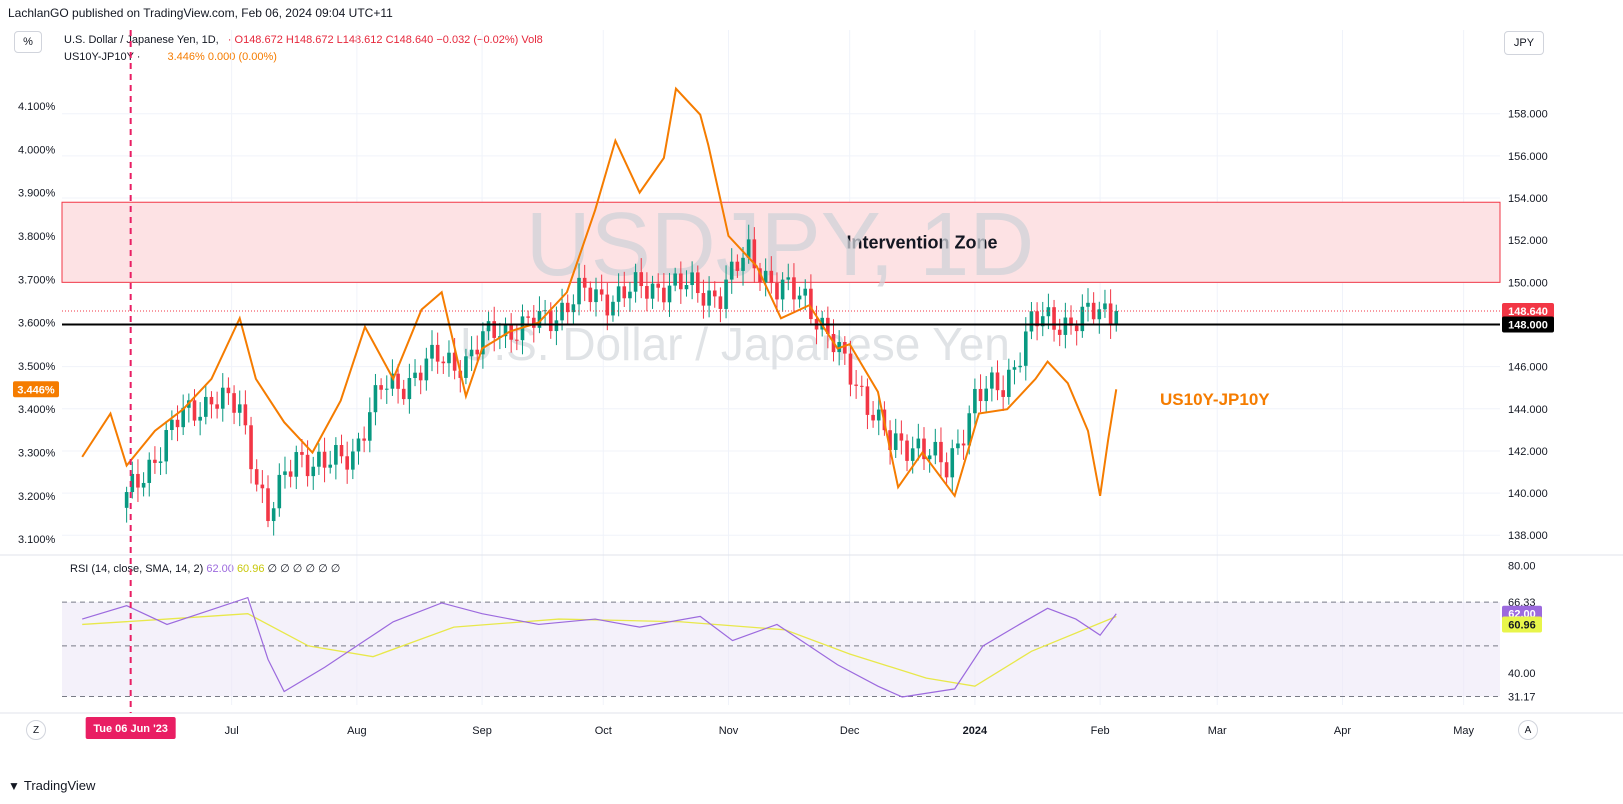  I want to click on currency-button: JPY, so click(1524, 43).